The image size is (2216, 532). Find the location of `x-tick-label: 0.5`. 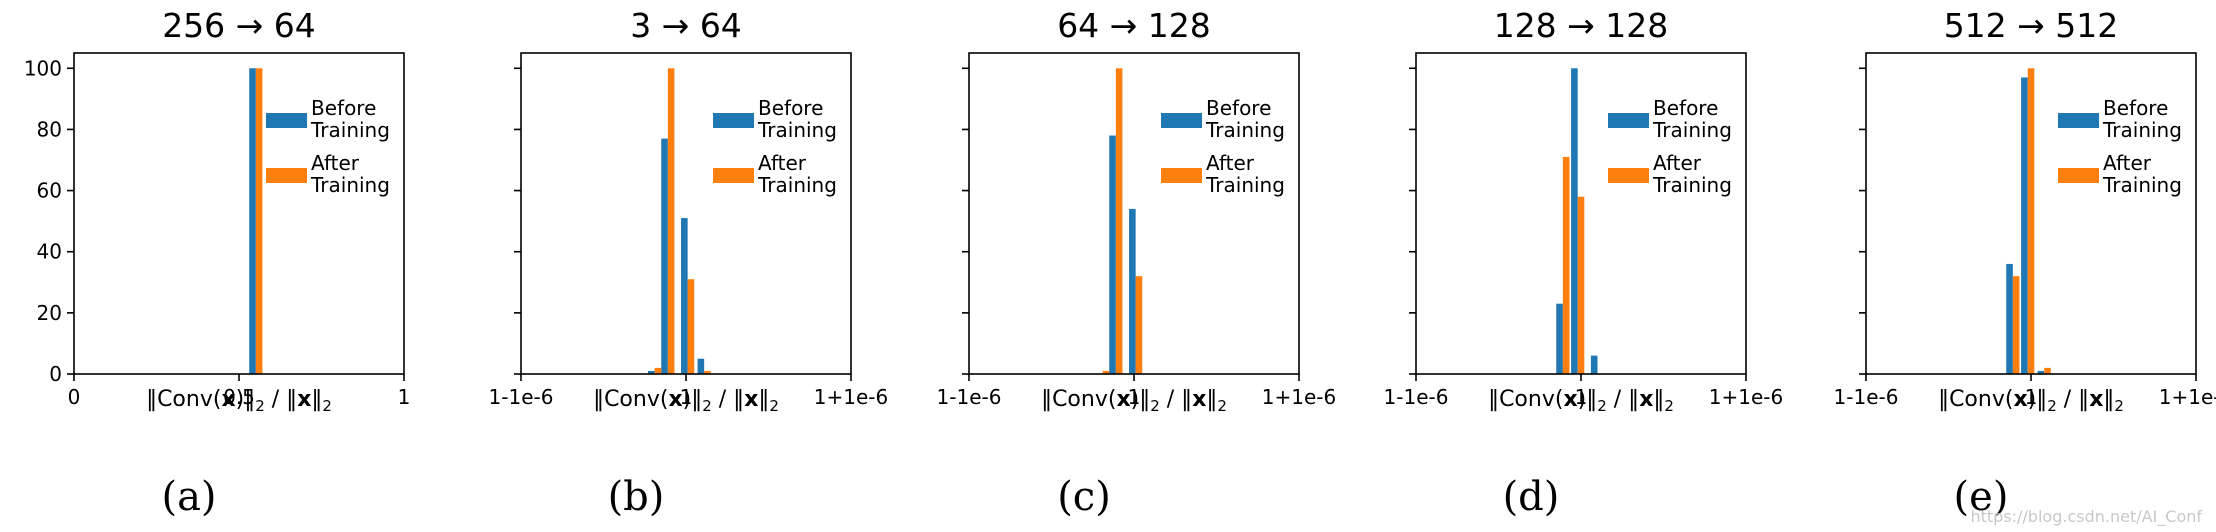

x-tick-label: 0.5 is located at coordinates (239, 397).